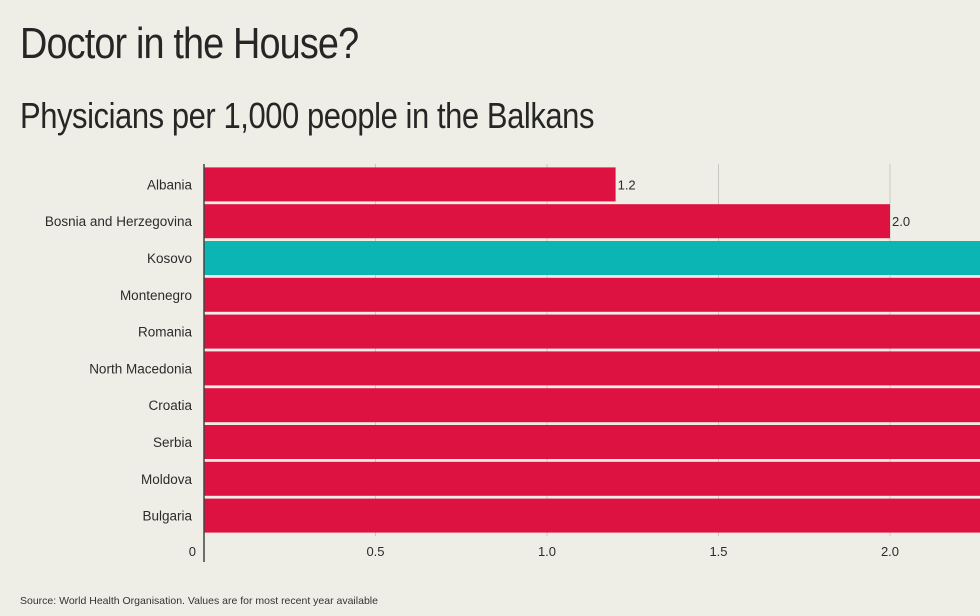 Image resolution: width=980 pixels, height=616 pixels. What do you see at coordinates (627, 184) in the screenshot?
I see `bar-value-label: 1.2` at bounding box center [627, 184].